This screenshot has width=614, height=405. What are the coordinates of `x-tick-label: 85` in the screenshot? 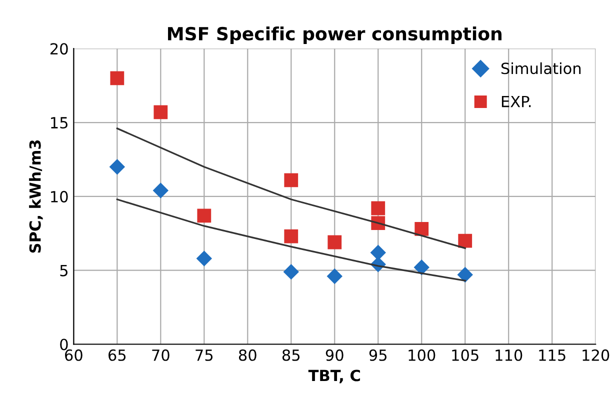 It's located at (291, 355).